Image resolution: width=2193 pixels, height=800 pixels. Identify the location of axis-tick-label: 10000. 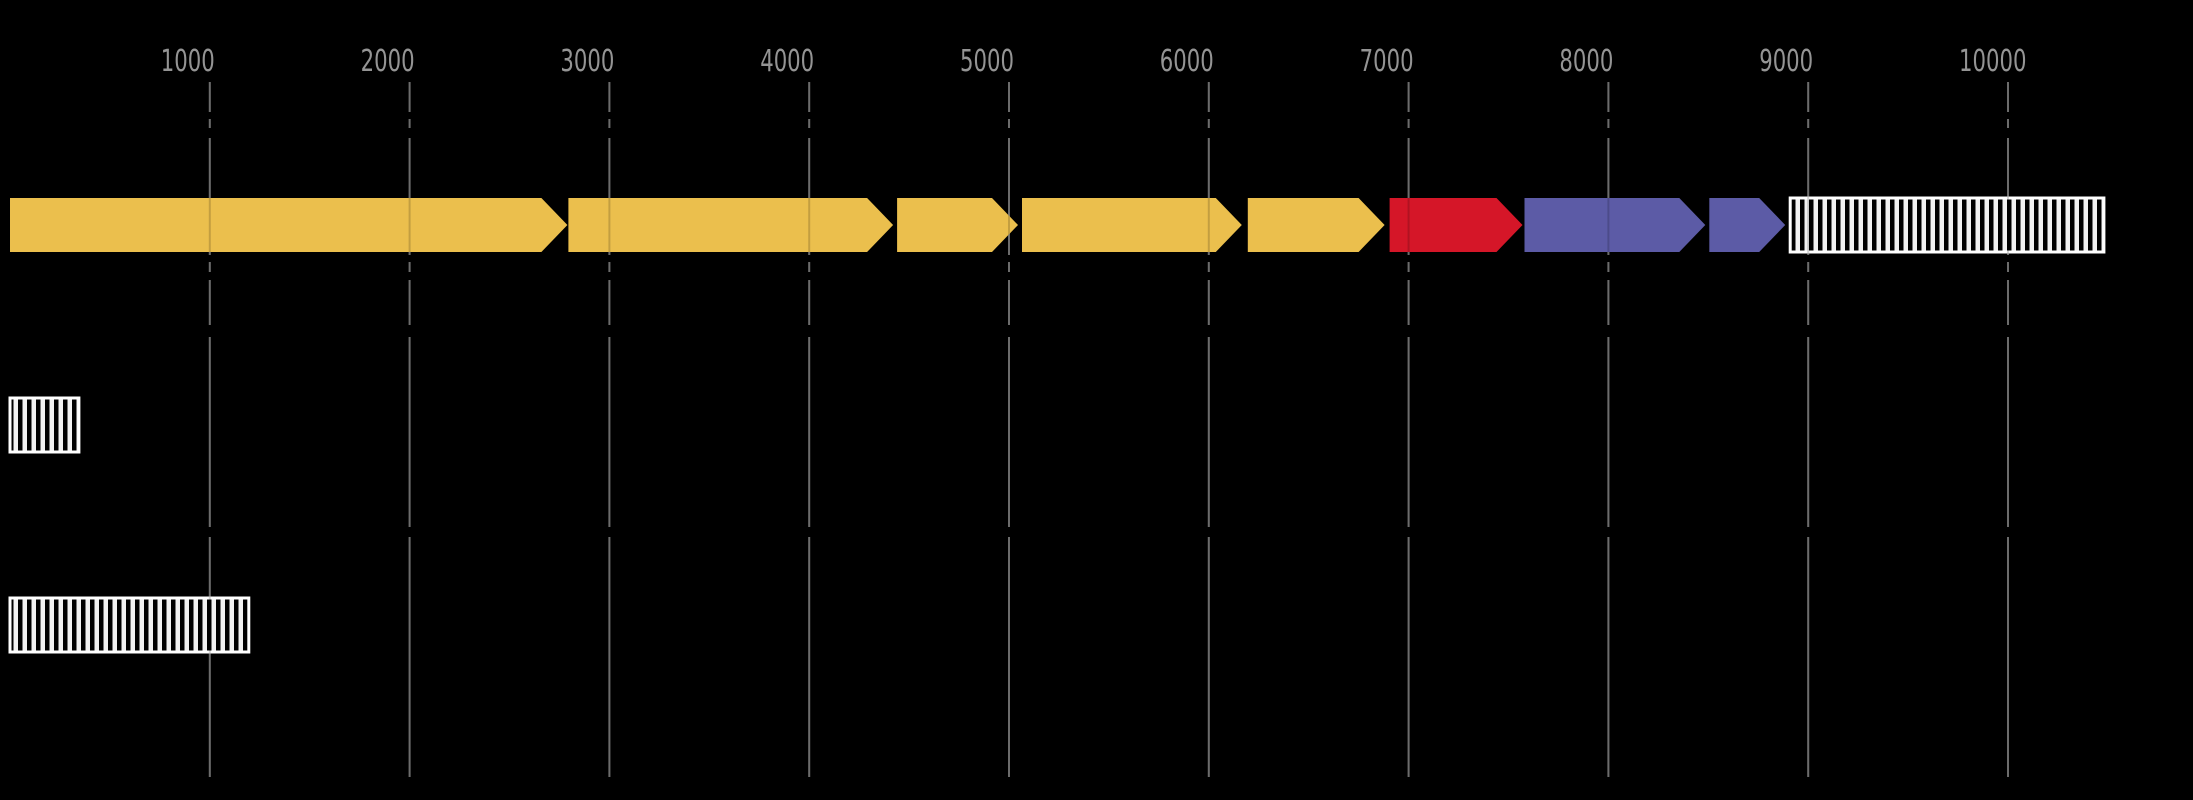
(1993, 61).